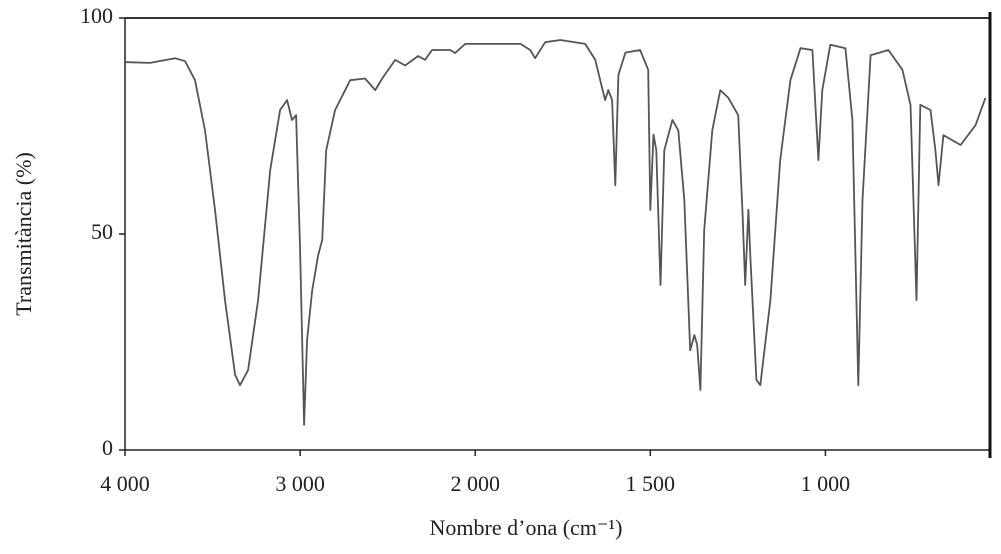 This screenshot has height=554, width=1001. Describe the element at coordinates (826, 483) in the screenshot. I see `x-tick-label: 1 000` at that location.